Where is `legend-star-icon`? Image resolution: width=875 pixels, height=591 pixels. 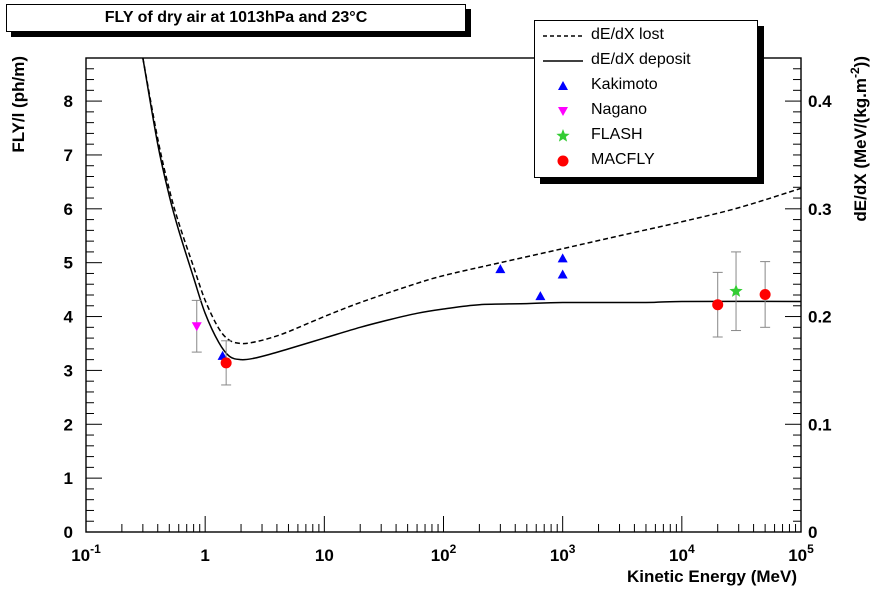 legend-star-icon is located at coordinates (563, 135).